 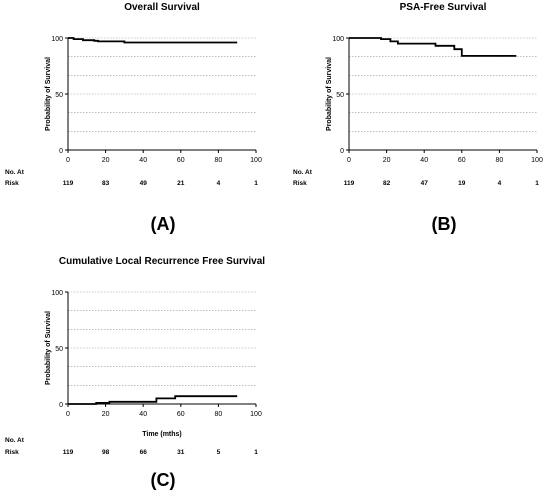 What do you see at coordinates (144, 183) in the screenshot?
I see `risk-count: 49` at bounding box center [144, 183].